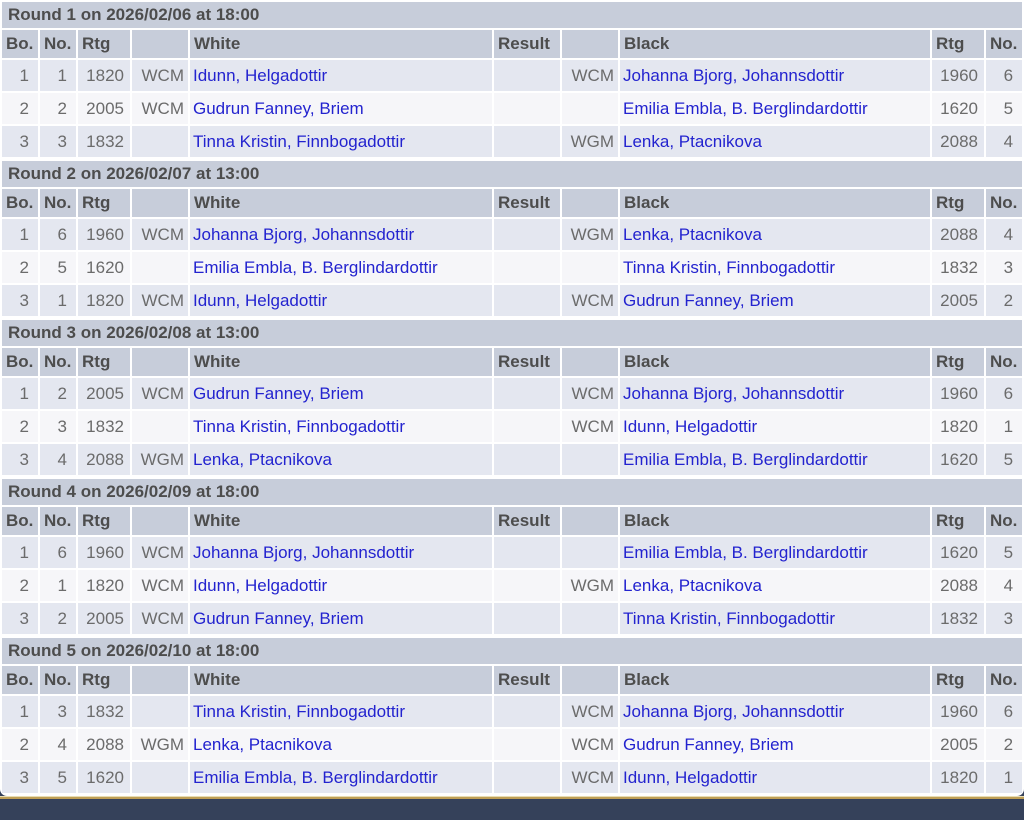 The height and width of the screenshot is (820, 1024). What do you see at coordinates (512, 333) in the screenshot?
I see `round-header: Round 3 on 2026/02/08 at 13:00` at bounding box center [512, 333].